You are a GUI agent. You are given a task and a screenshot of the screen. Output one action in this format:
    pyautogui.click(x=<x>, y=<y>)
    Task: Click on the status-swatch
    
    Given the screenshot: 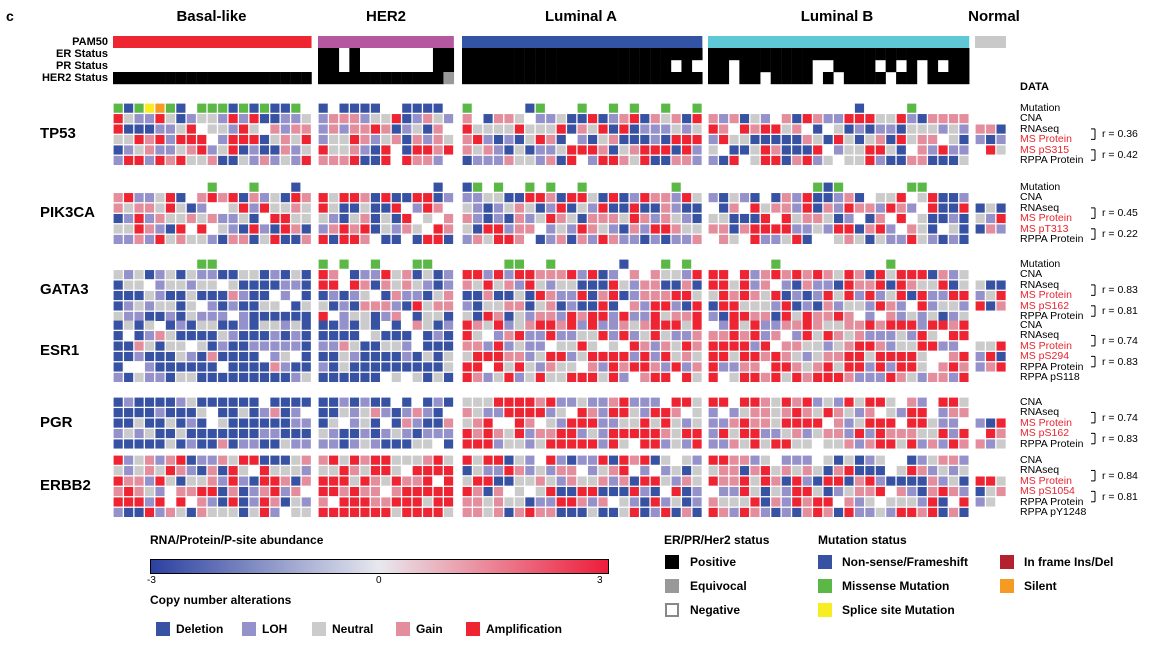 What is the action you would take?
    pyautogui.click(x=672, y=610)
    